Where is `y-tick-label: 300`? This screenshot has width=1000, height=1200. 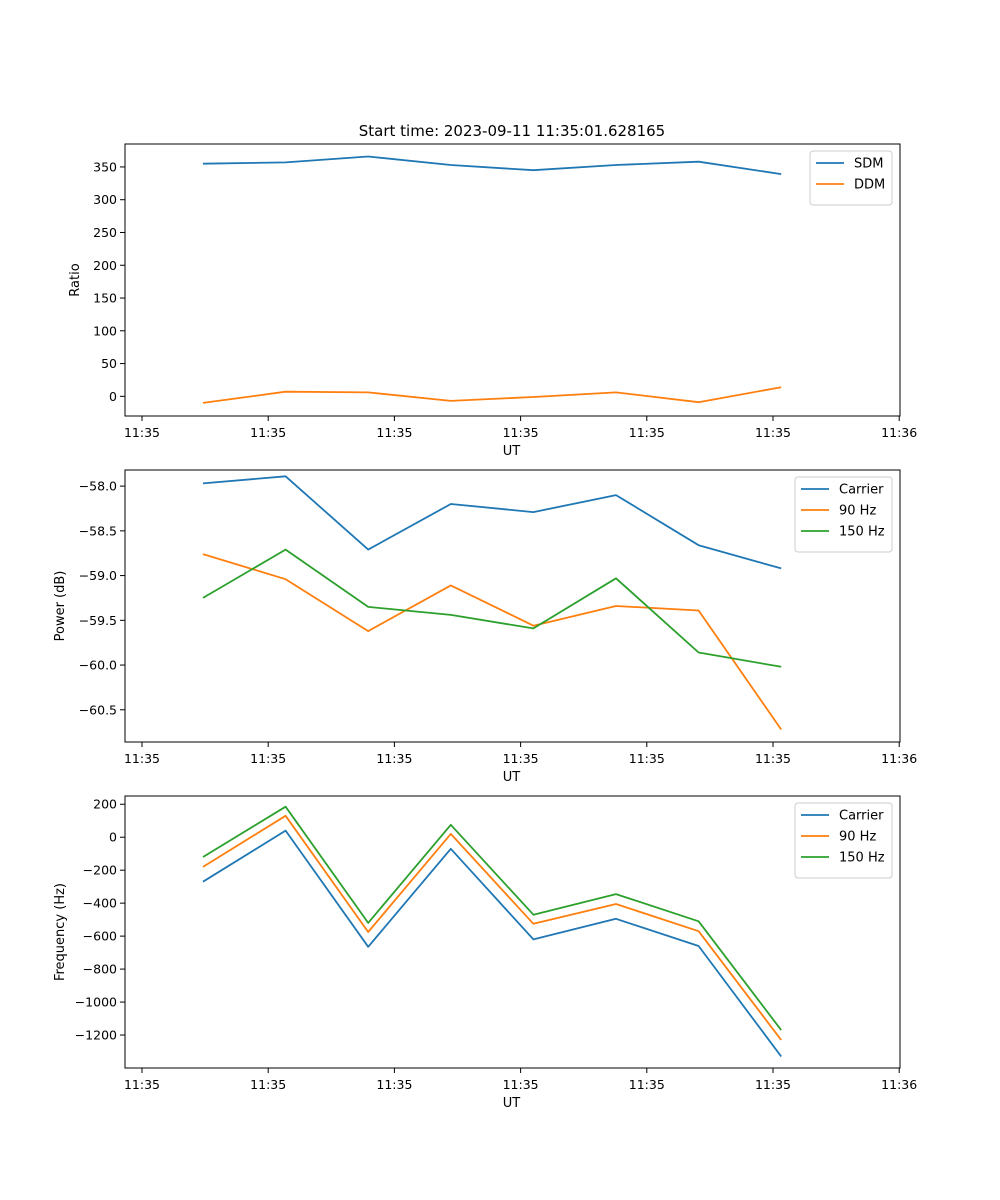 y-tick-label: 300 is located at coordinates (105, 199).